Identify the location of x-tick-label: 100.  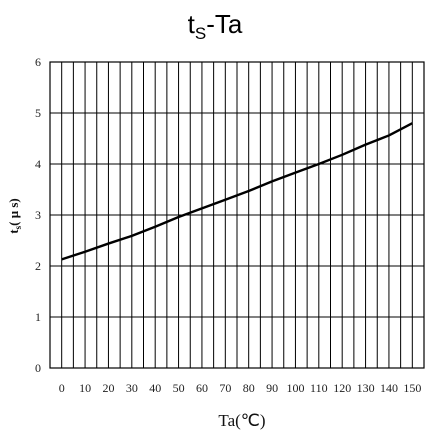
(295, 388).